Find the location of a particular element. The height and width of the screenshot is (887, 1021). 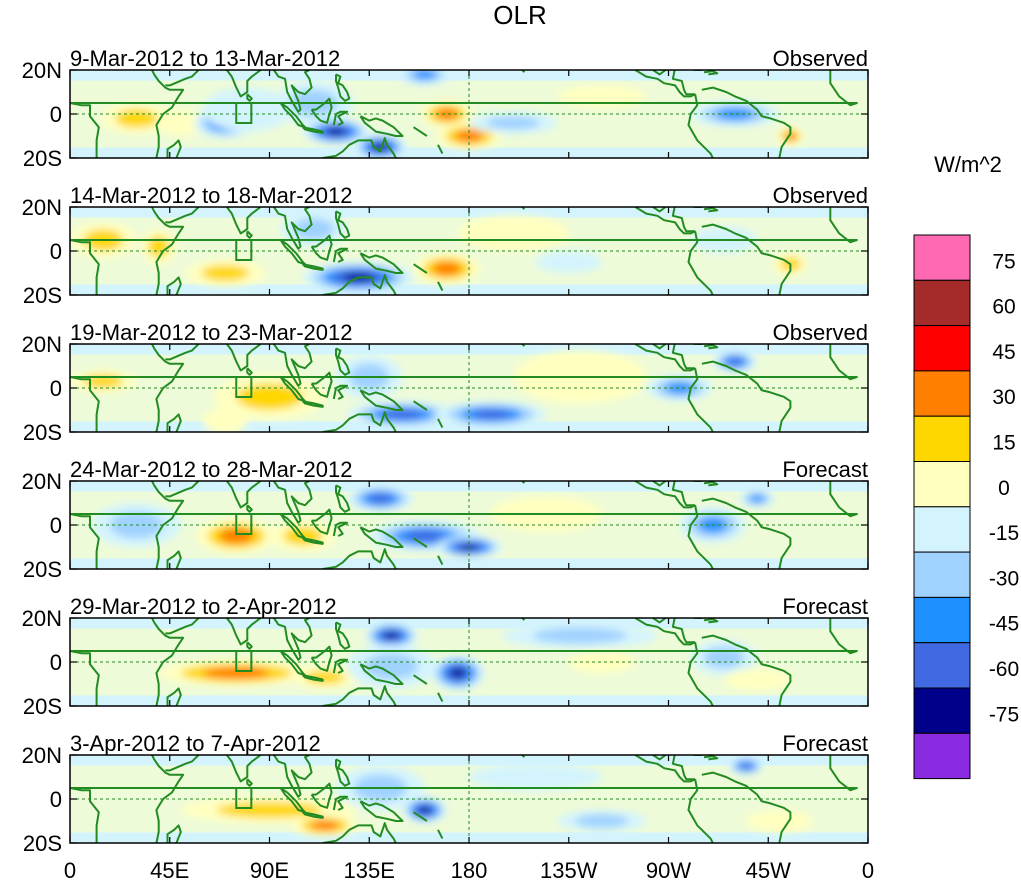

panel-1: 20N 0 20S 9-Mar-2012 to 13-Mar-2012 Observed is located at coordinates (445, 108).